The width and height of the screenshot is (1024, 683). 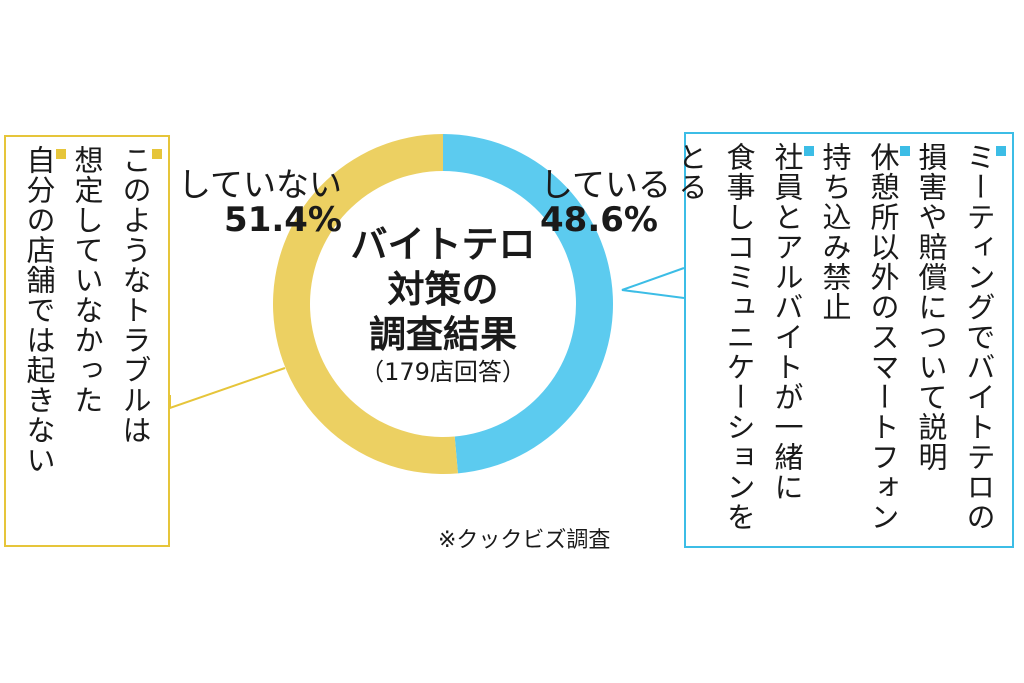 I want to click on slice-label-doing: している 48.6%, so click(x=606, y=202).